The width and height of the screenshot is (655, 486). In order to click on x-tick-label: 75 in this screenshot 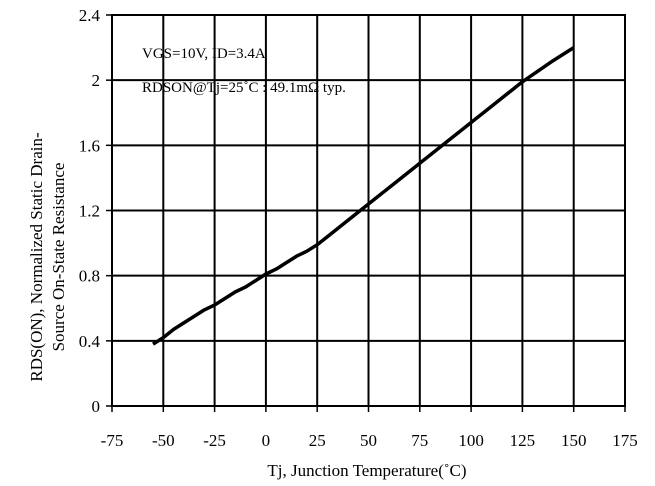, I will do `click(419, 440)`.